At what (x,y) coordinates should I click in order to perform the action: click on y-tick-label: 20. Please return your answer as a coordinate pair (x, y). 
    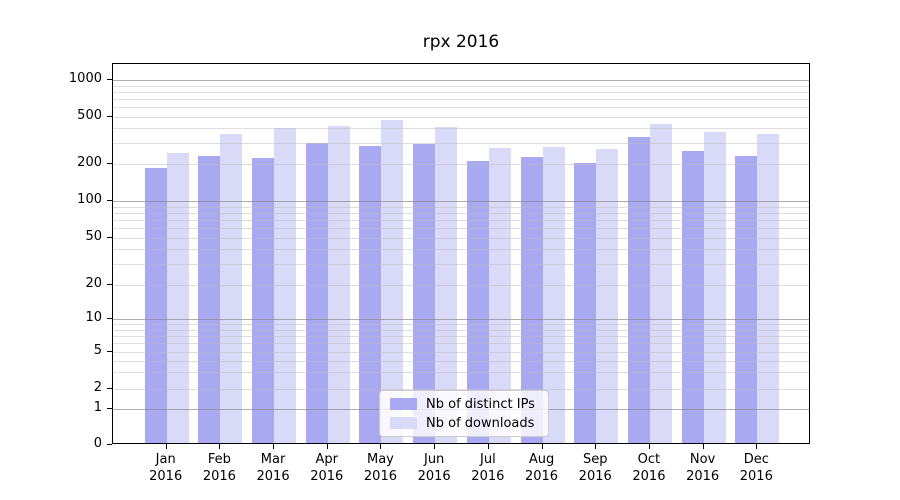
    Looking at the image, I should click on (93, 284).